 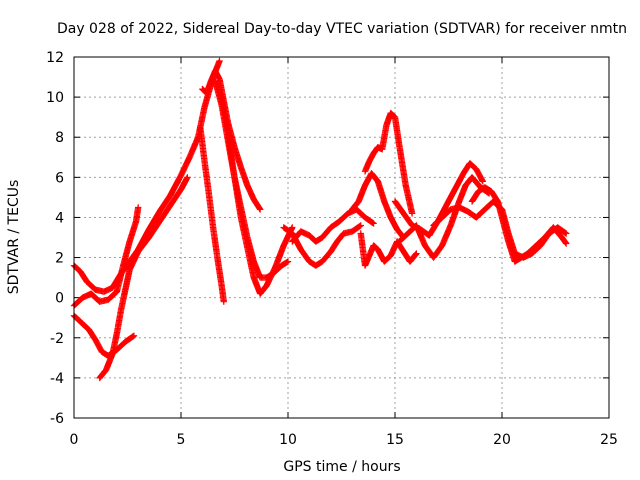 I want to click on y-tick-label: 10, so click(x=55, y=98).